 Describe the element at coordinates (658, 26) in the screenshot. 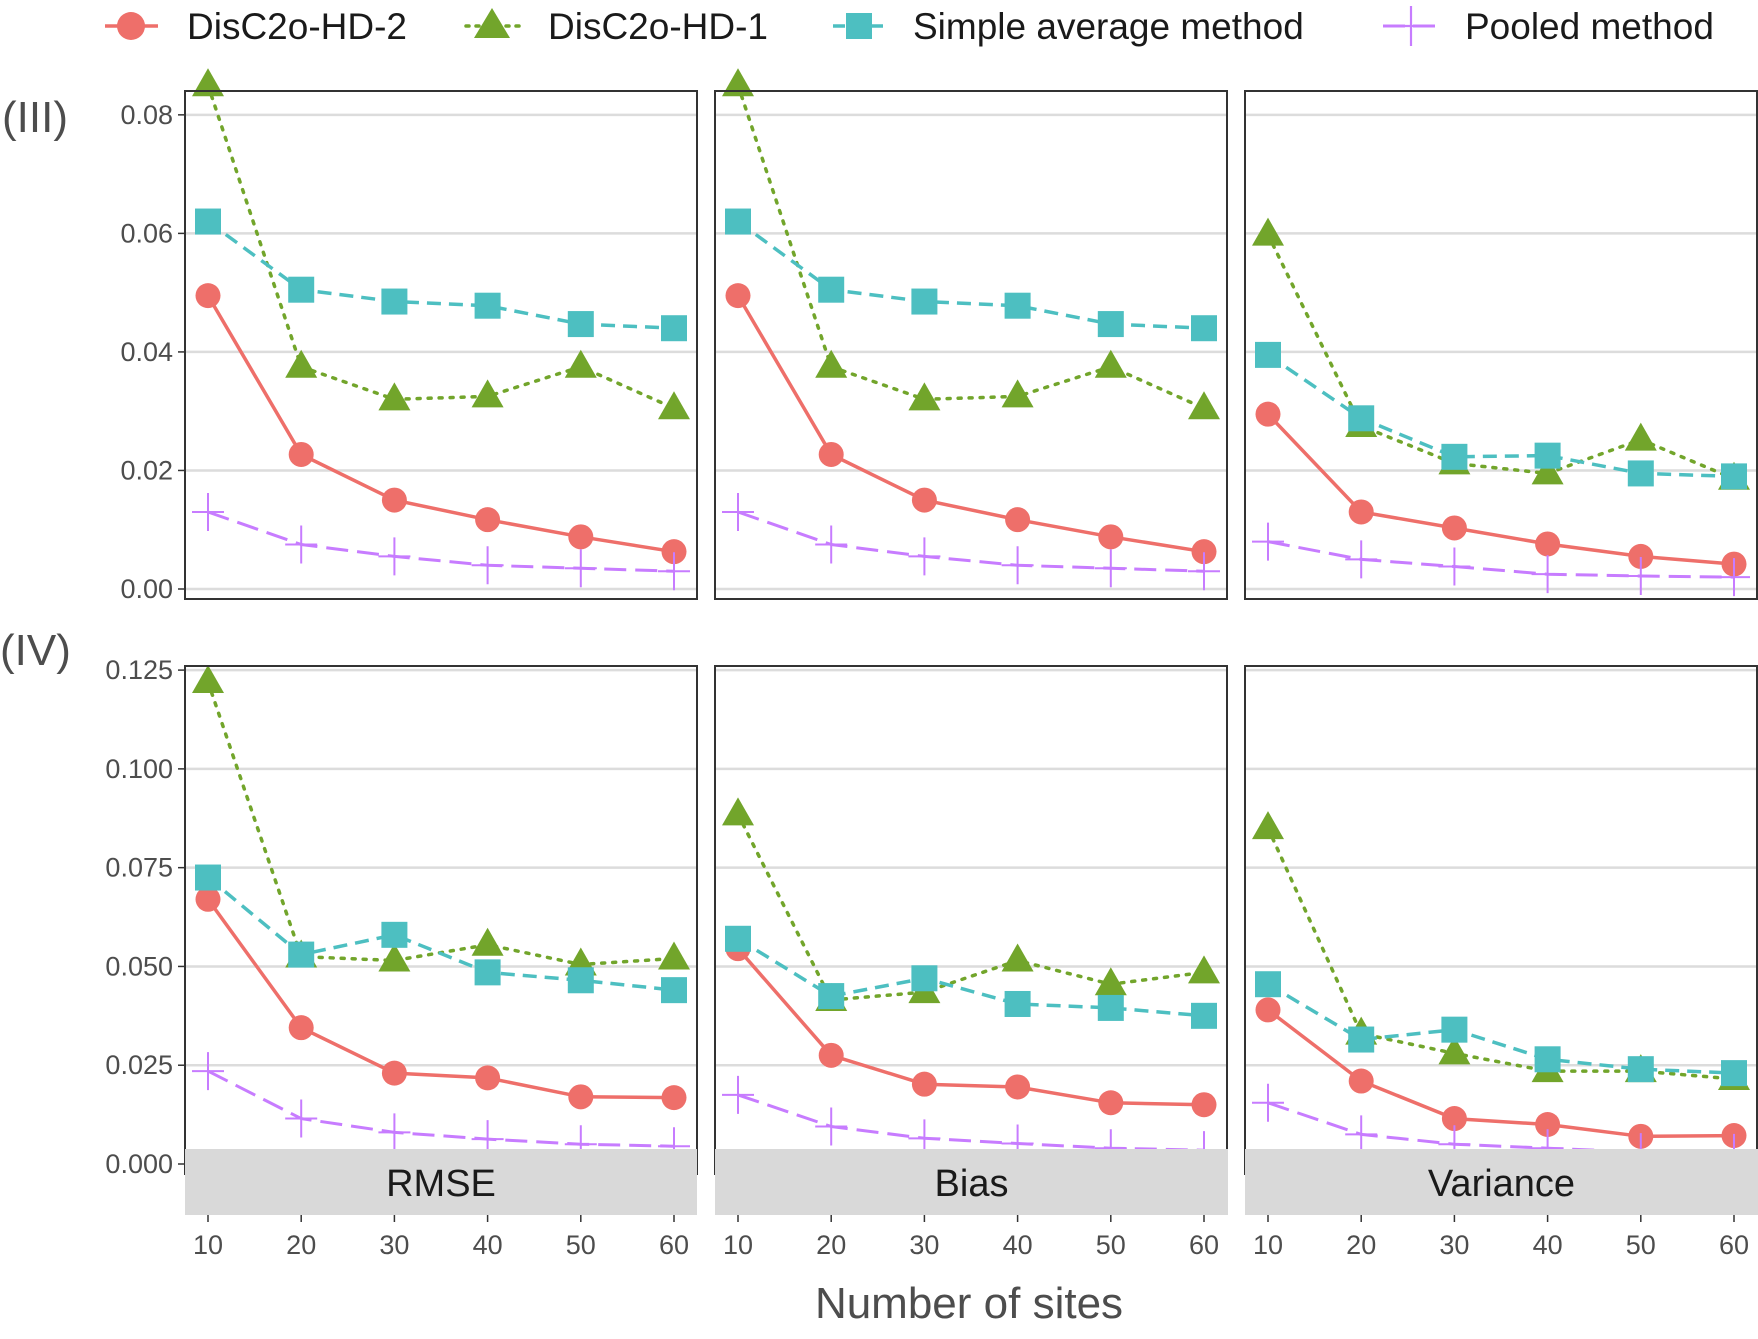

I see `legend-label-disc2o-hd-1: DisC2o-HD-1` at that location.